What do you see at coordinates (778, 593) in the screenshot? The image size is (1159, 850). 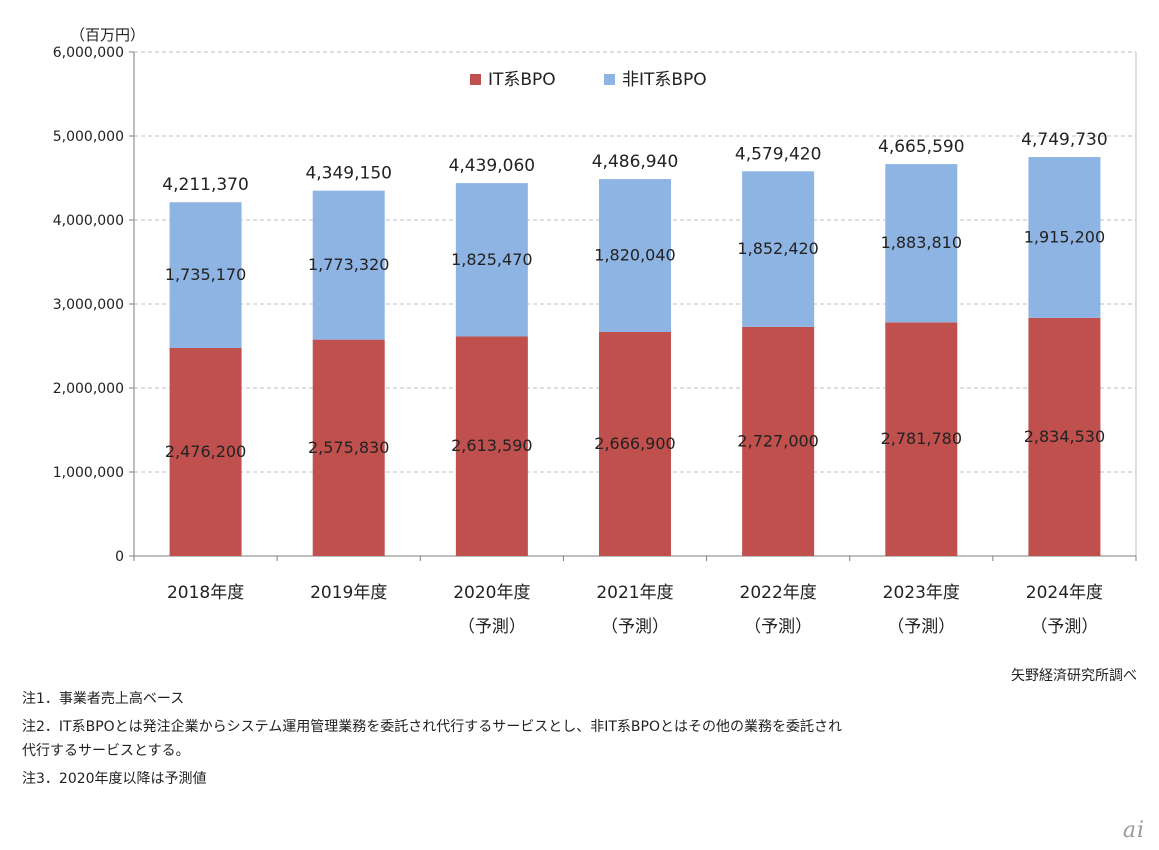 I see `x-category-label: 2022年度` at bounding box center [778, 593].